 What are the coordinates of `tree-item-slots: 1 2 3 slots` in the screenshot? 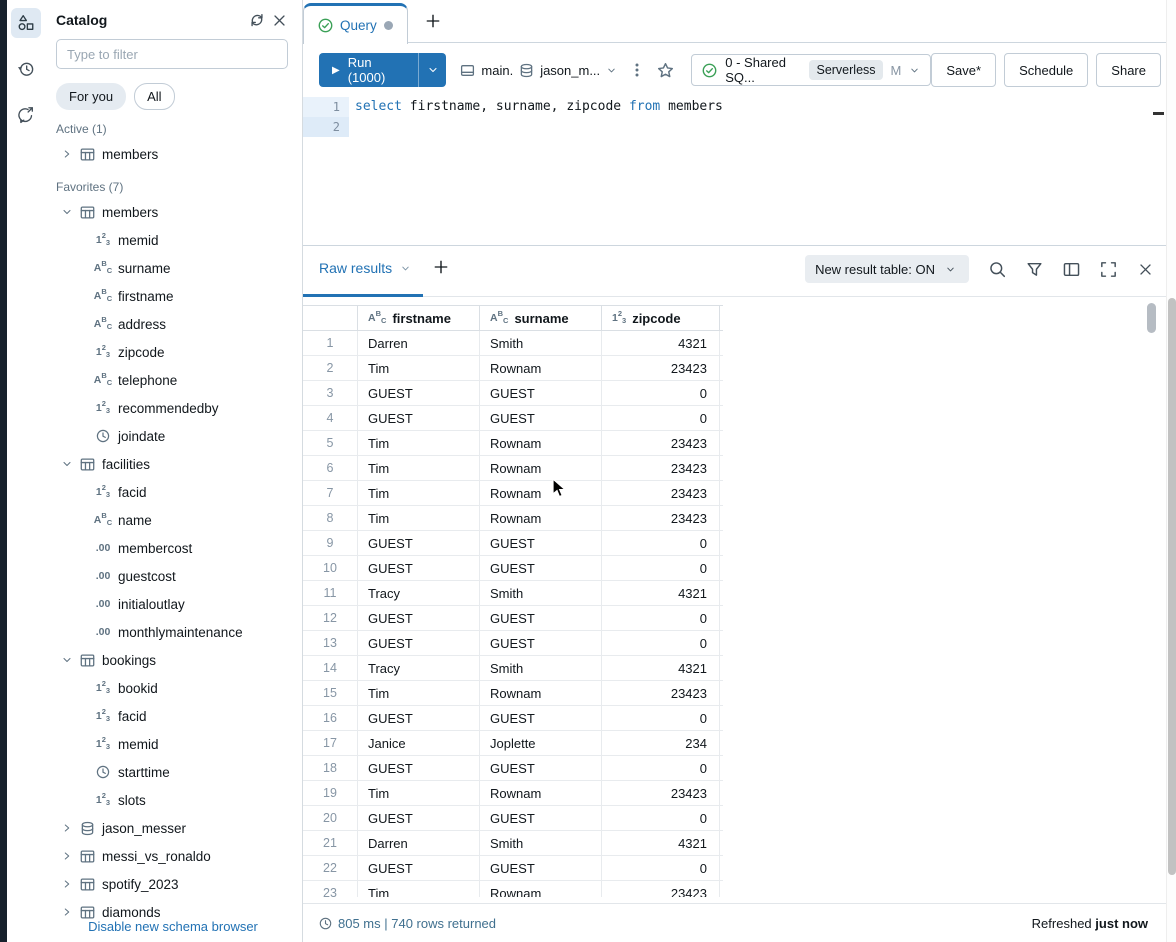 It's located at (173, 800).